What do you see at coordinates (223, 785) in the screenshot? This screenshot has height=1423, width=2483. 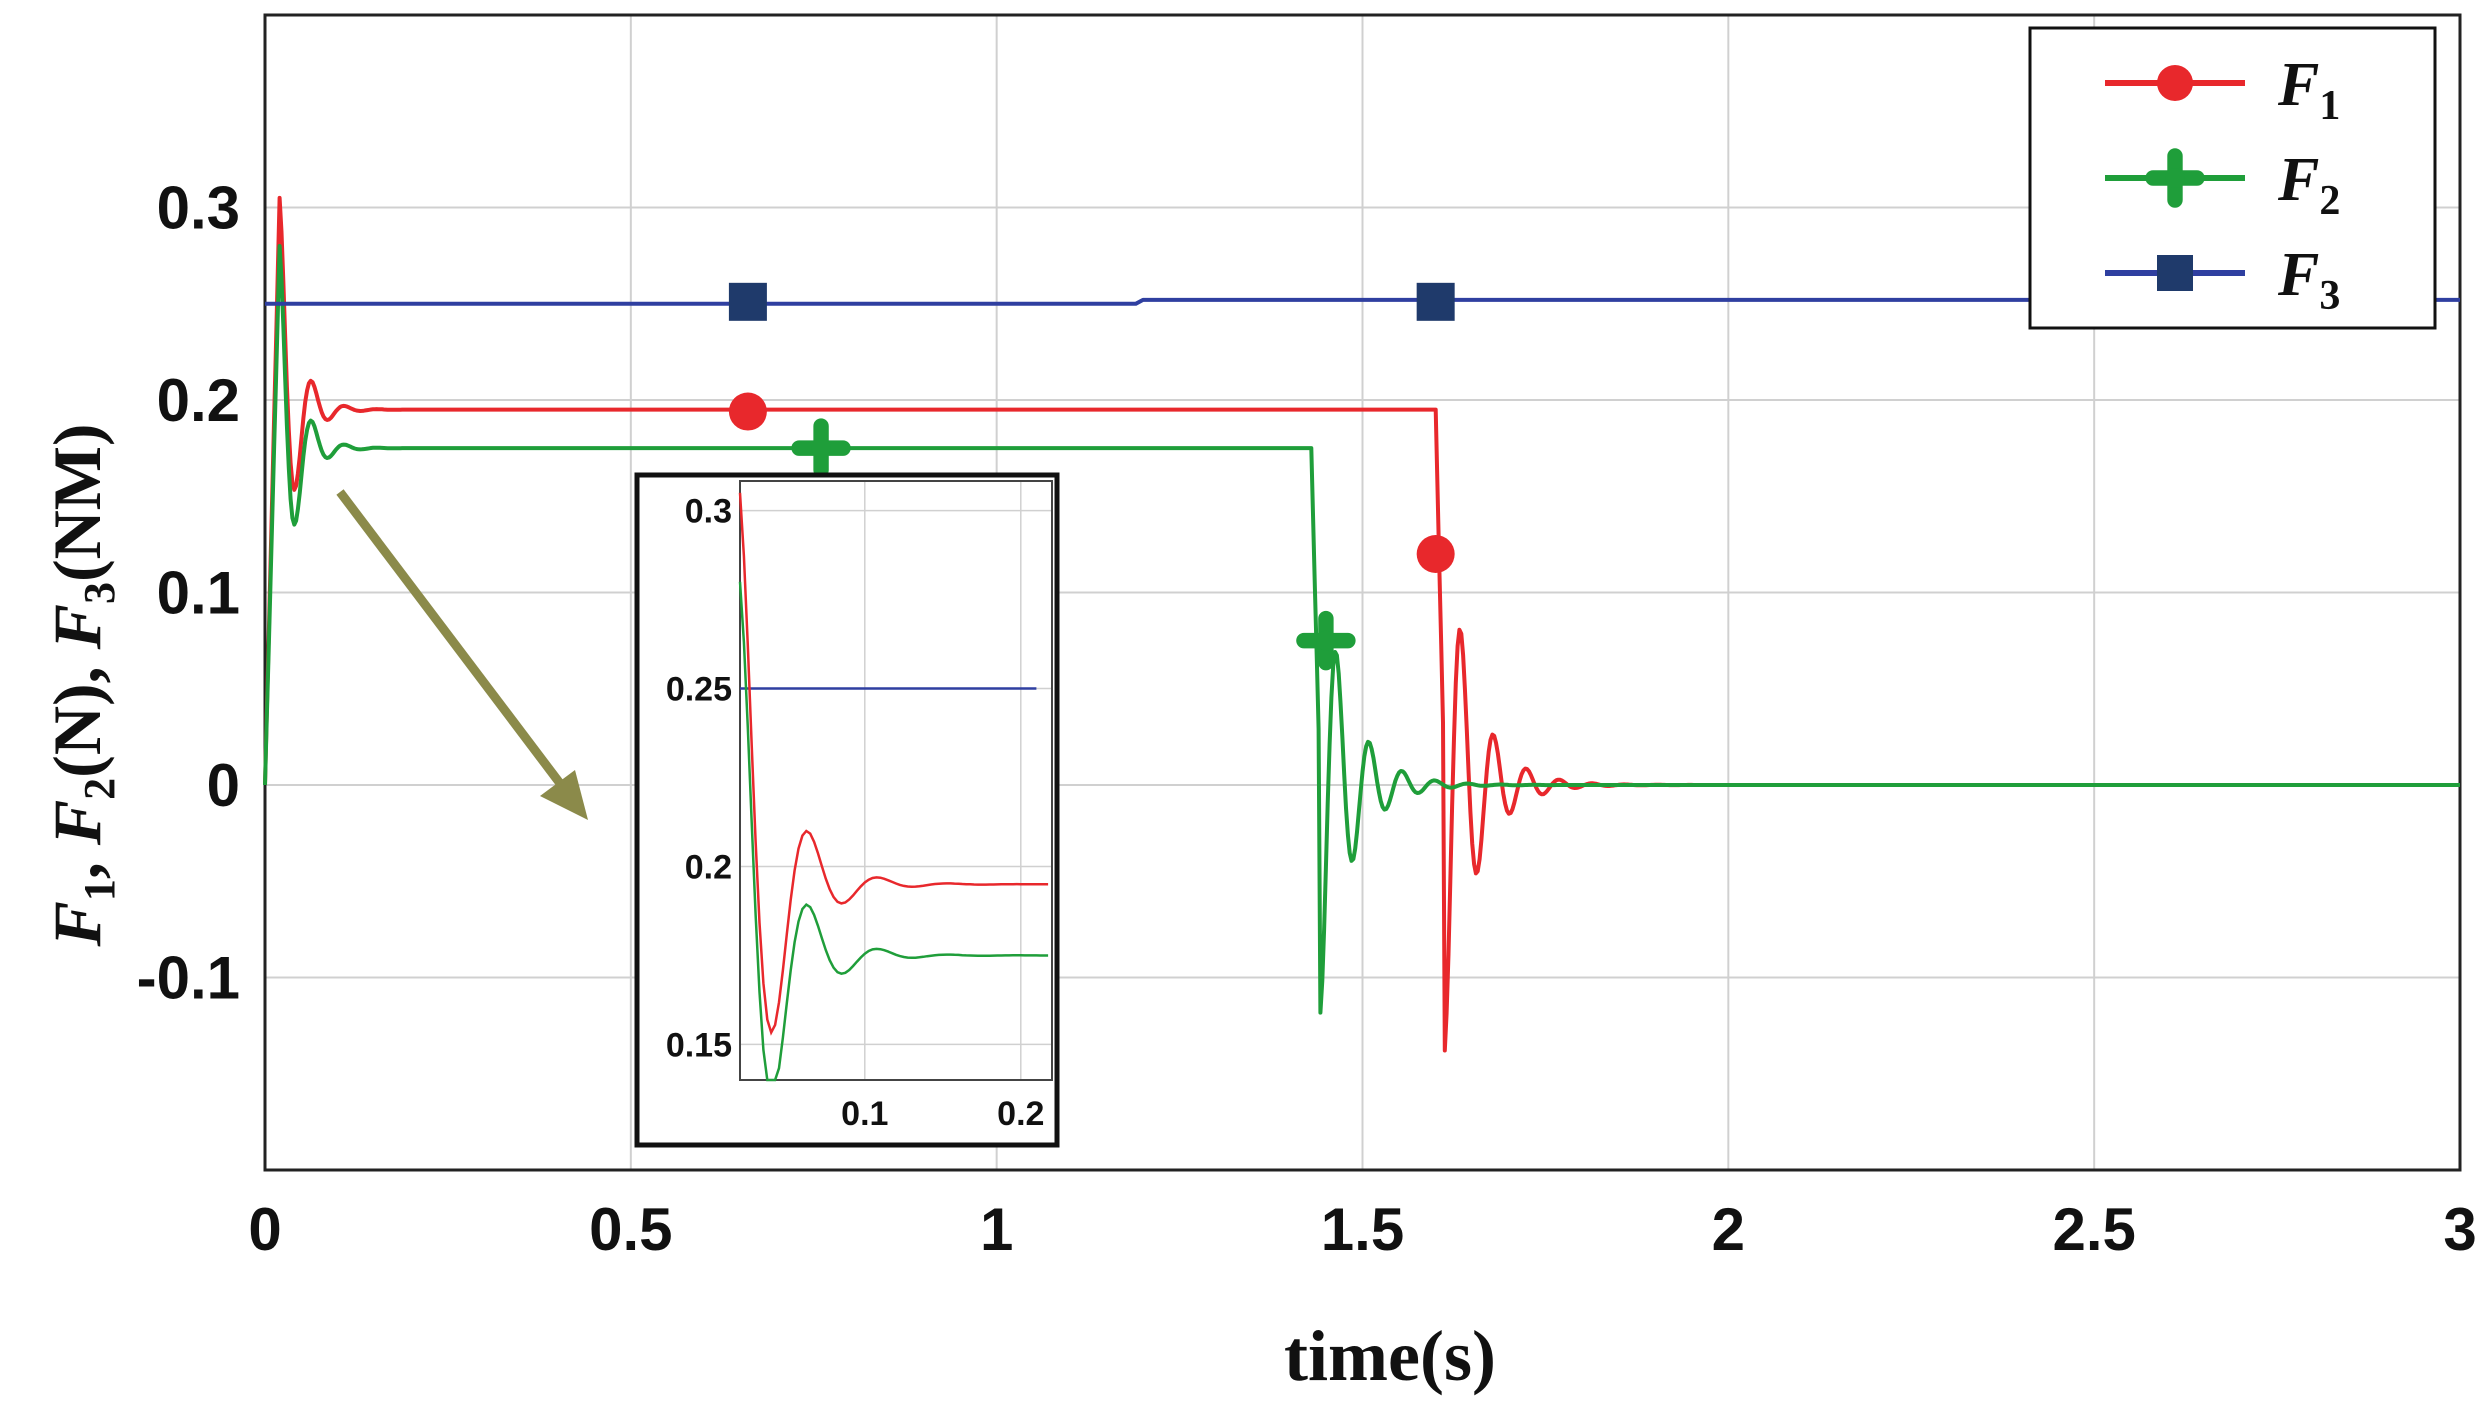 I see `y-tick-label: 0` at bounding box center [223, 785].